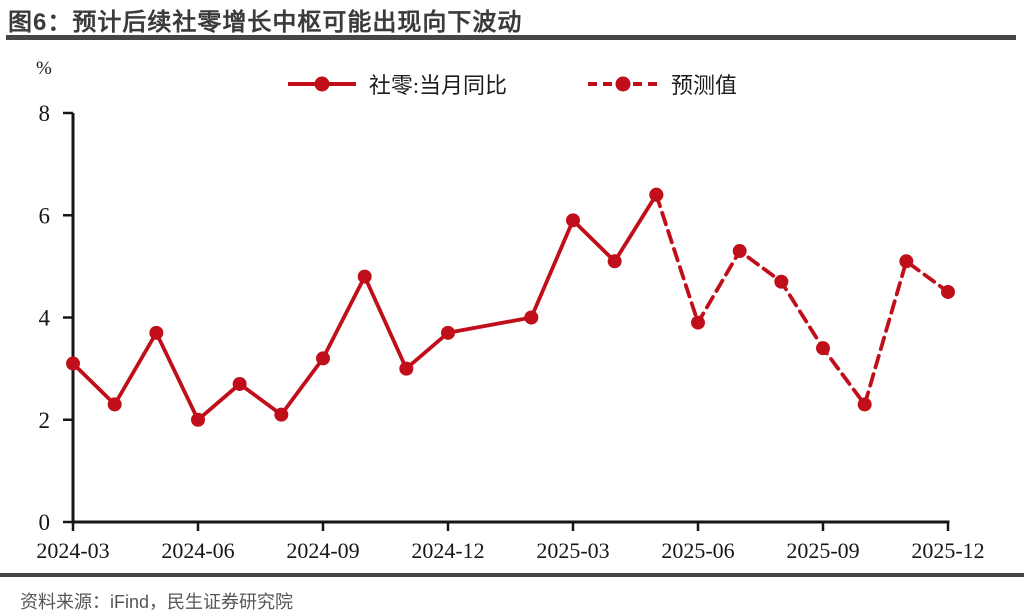 Image resolution: width=1024 pixels, height=616 pixels. I want to click on legend-label-forecast: 预测值, so click(704, 85).